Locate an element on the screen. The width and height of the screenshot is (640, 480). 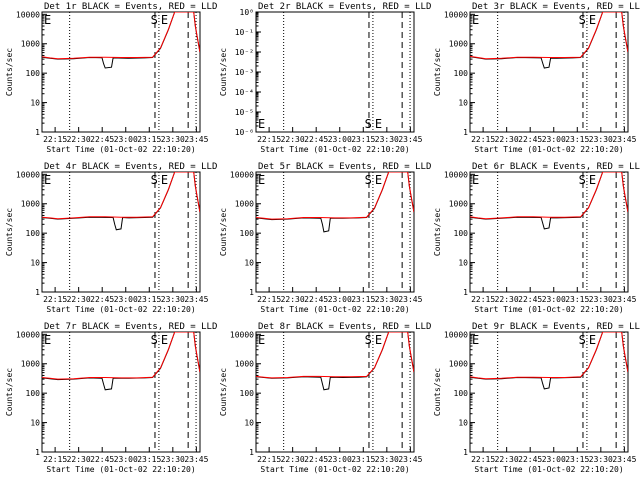
y-tick-label: 10⁻² is located at coordinates (244, 52).